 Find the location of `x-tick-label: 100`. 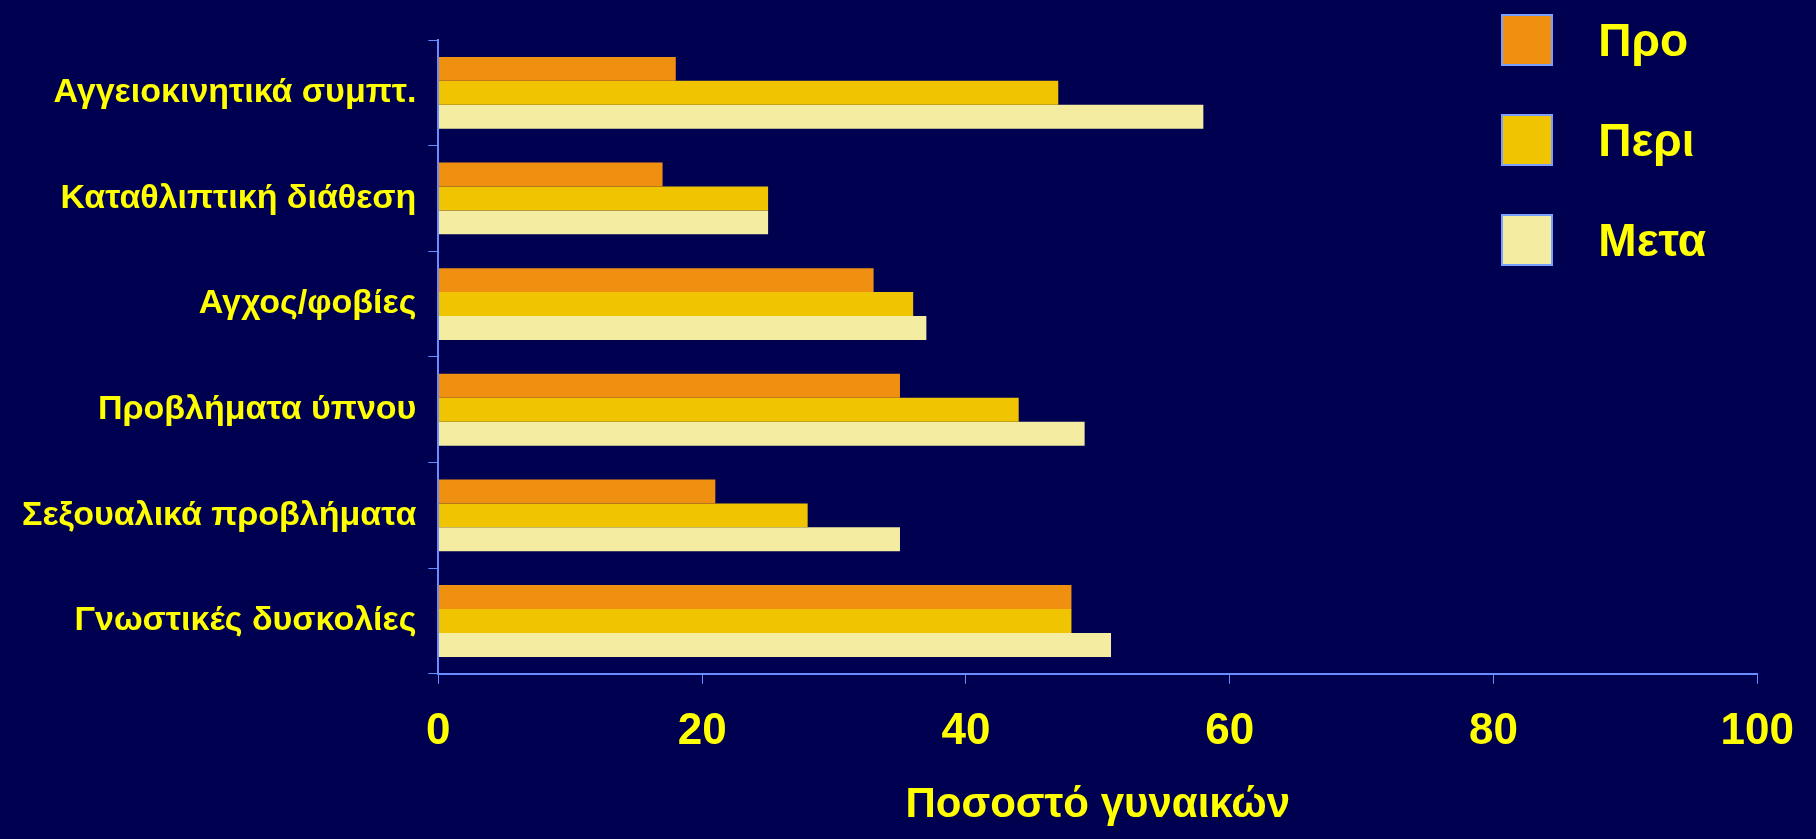

x-tick-label: 100 is located at coordinates (1757, 729).